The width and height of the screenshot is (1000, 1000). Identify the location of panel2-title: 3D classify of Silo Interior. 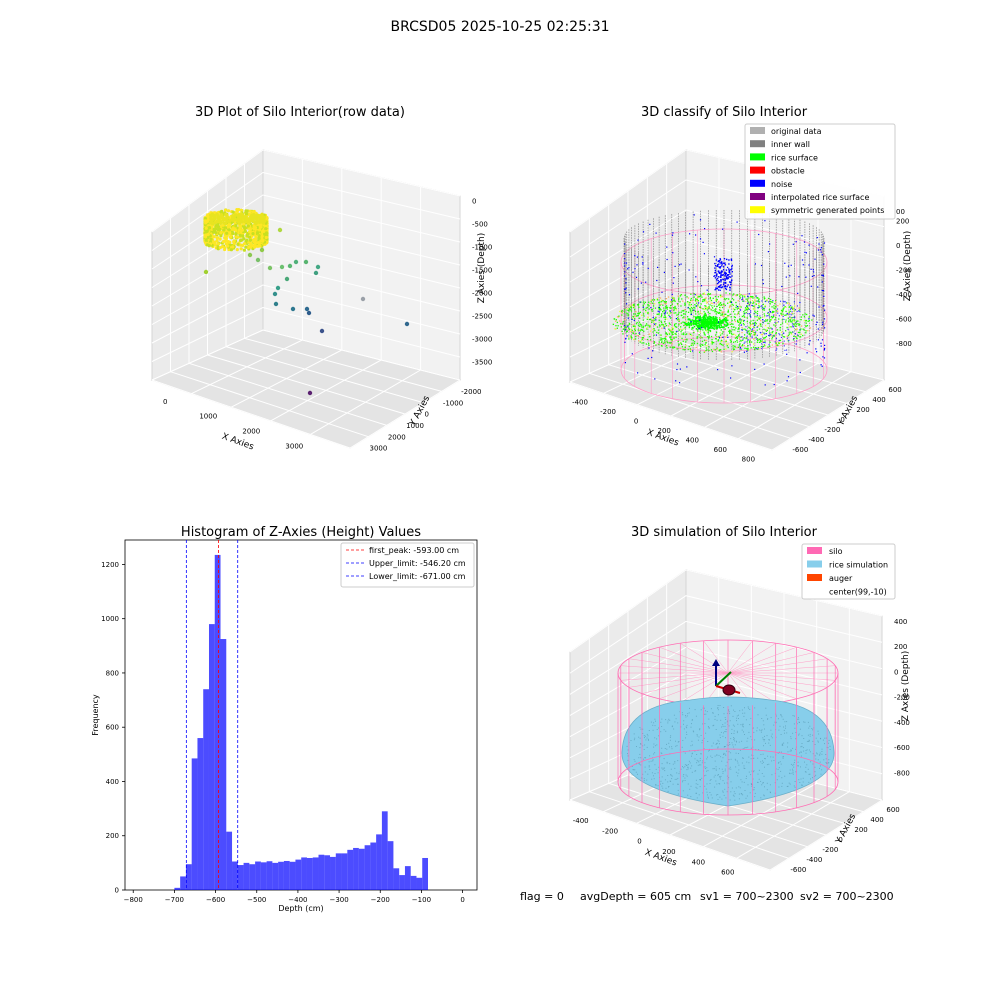
(724, 112).